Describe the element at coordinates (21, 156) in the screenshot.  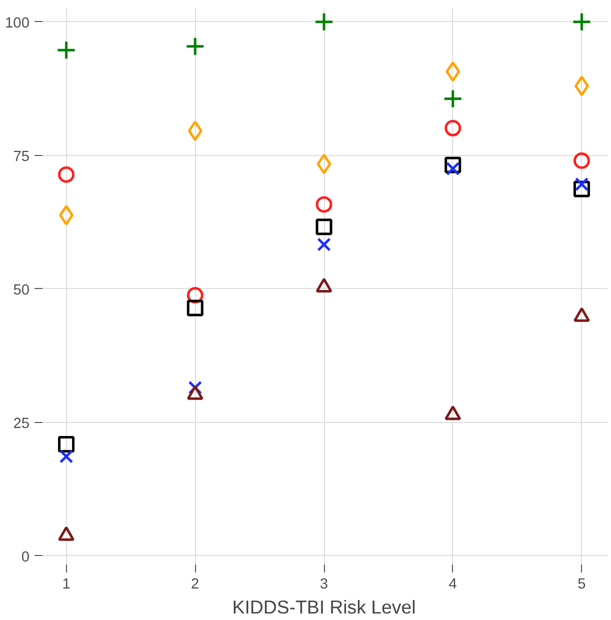
I see `y-tick-label: 75` at that location.